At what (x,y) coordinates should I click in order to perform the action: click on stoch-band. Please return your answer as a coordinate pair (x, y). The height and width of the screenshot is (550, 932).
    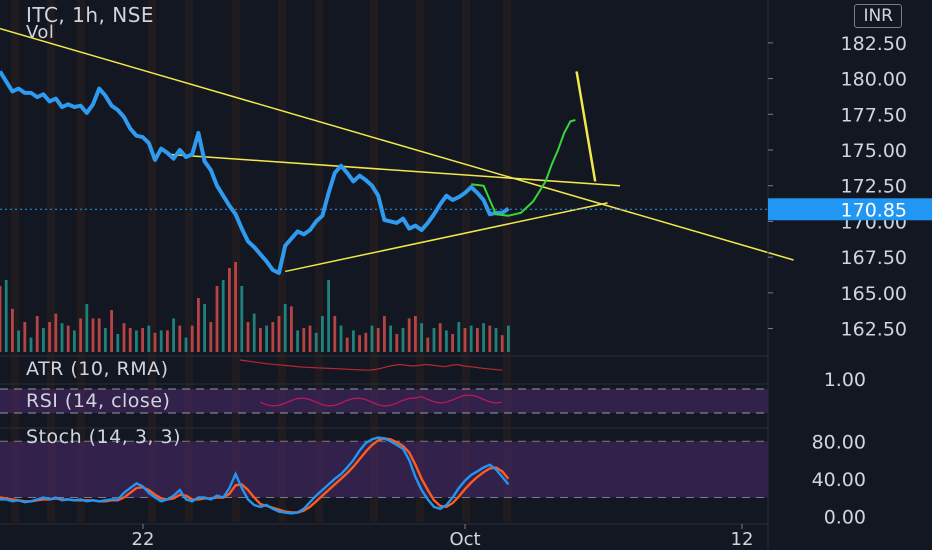
    Looking at the image, I should click on (384, 469).